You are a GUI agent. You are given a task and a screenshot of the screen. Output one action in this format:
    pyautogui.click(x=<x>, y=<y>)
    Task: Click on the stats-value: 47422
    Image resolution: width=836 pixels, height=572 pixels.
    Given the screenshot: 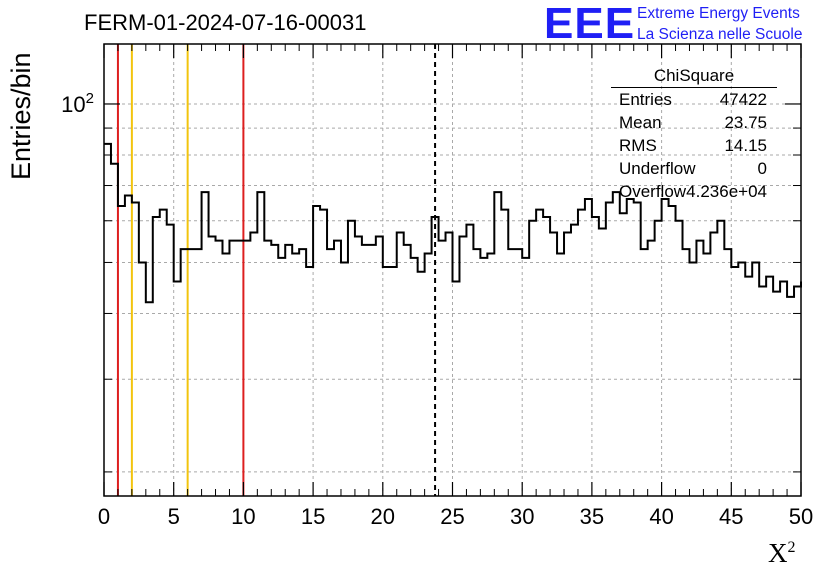 What is the action you would take?
    pyautogui.click(x=743, y=99)
    